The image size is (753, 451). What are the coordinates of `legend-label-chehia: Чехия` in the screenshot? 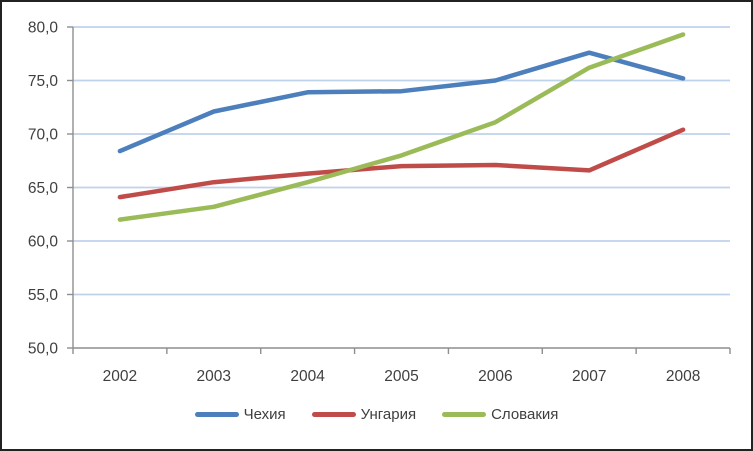 It's located at (264, 414).